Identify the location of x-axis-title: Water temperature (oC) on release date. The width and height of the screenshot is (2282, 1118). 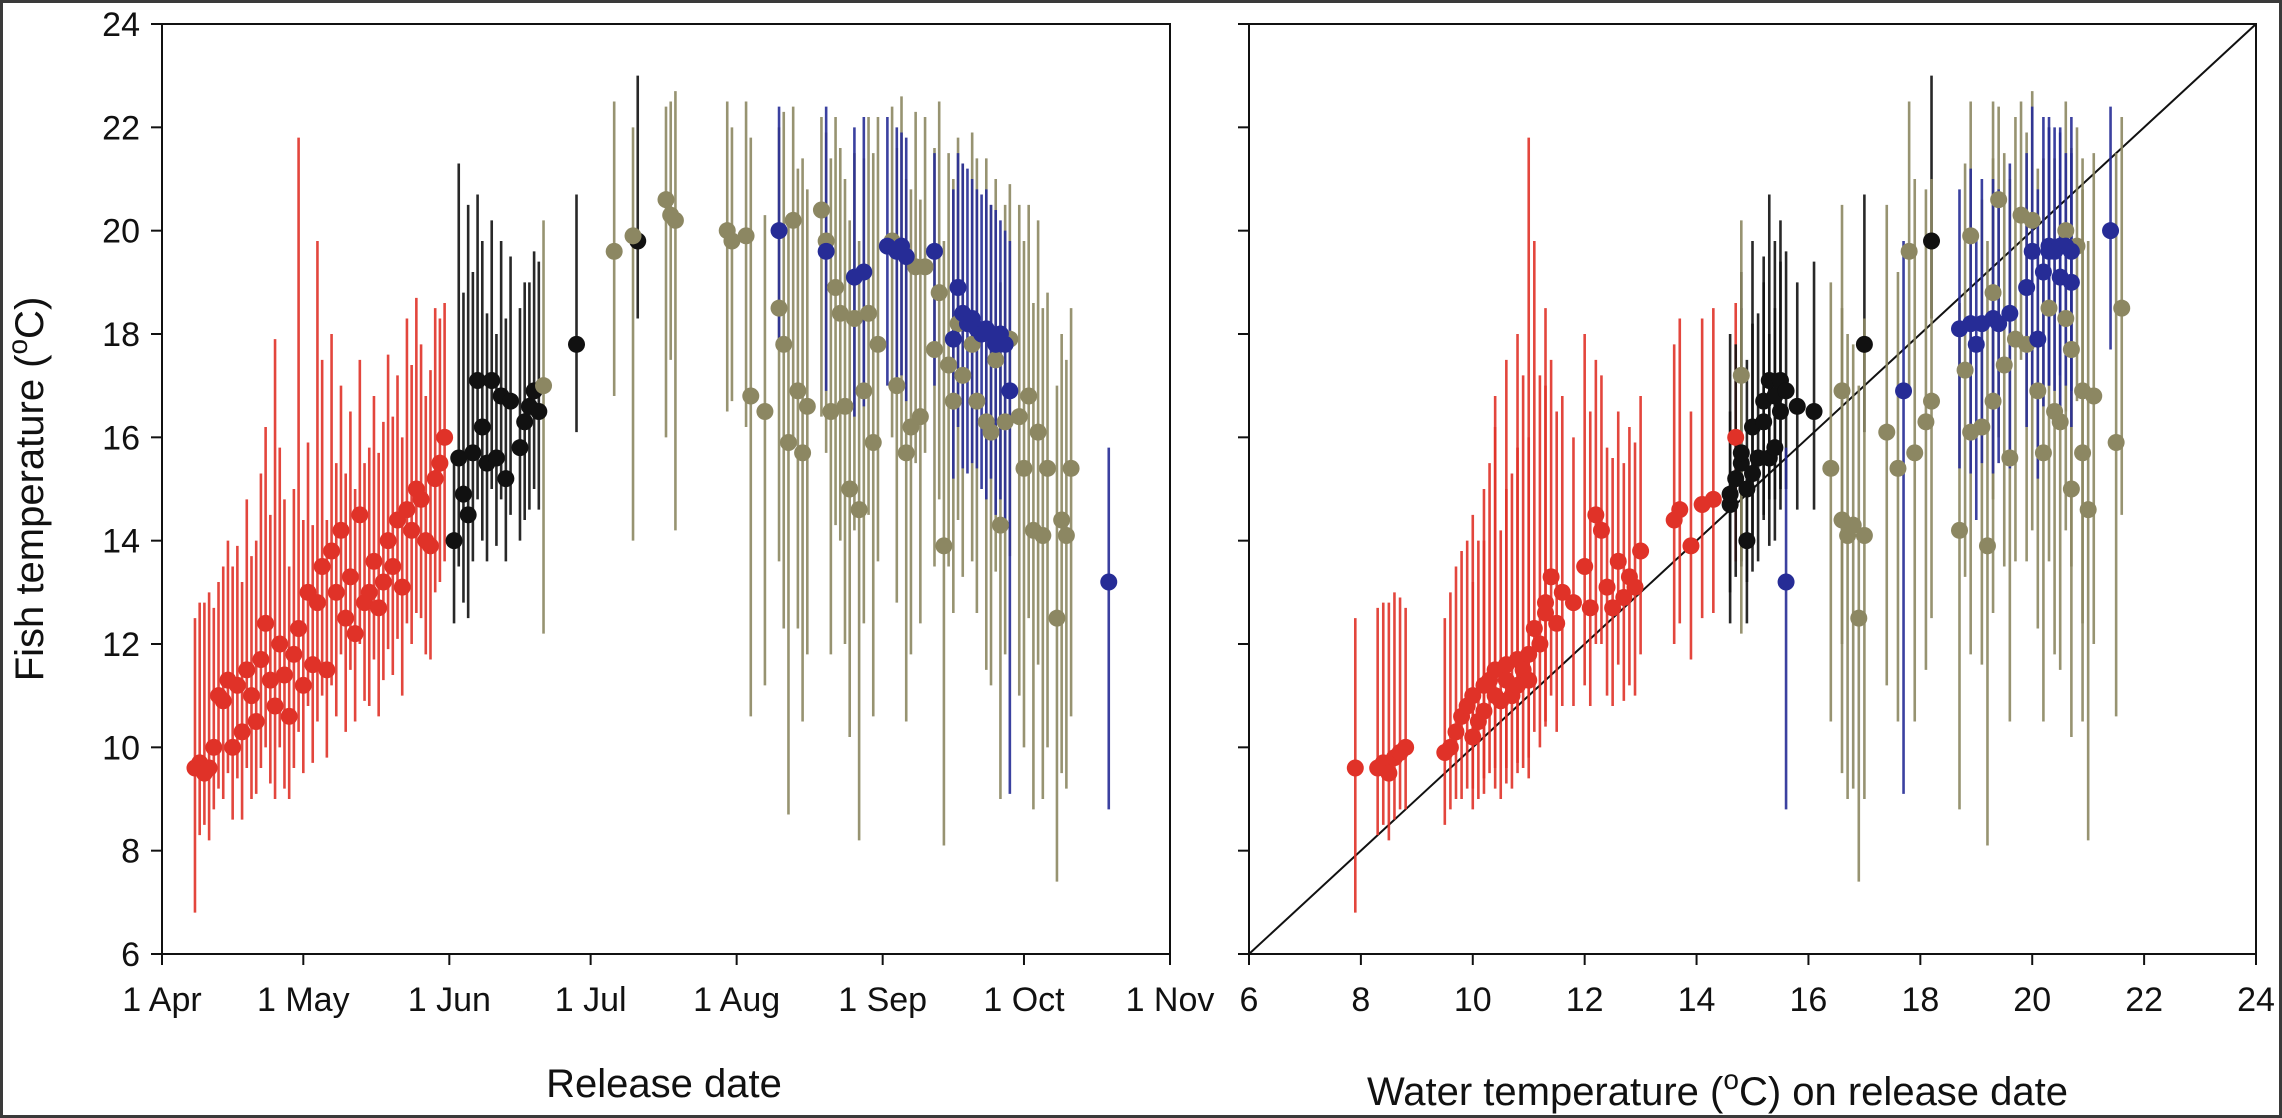
(1717, 1089).